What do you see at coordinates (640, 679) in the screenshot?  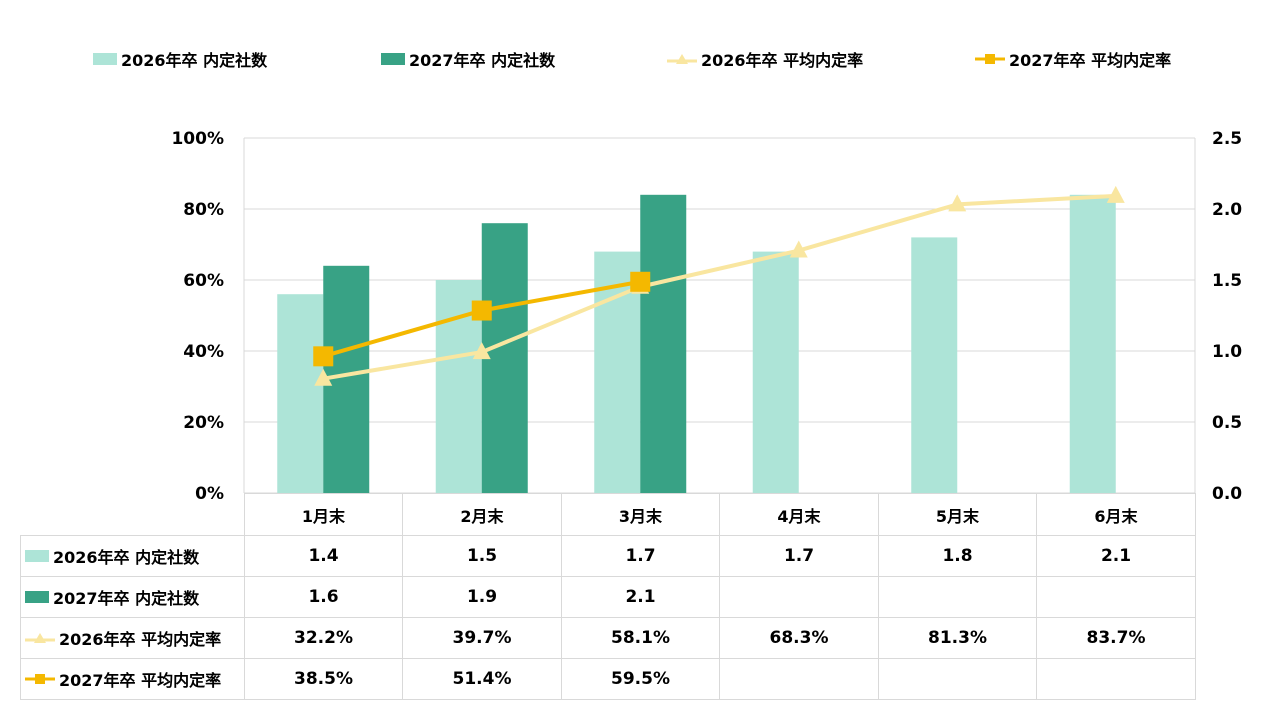 I see `table-cell: 59.5%` at bounding box center [640, 679].